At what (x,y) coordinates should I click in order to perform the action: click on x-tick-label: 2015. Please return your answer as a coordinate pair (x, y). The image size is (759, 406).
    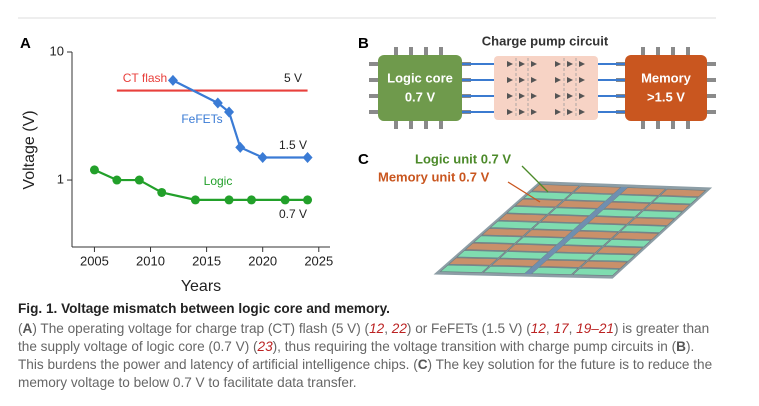
    Looking at the image, I should click on (206, 260).